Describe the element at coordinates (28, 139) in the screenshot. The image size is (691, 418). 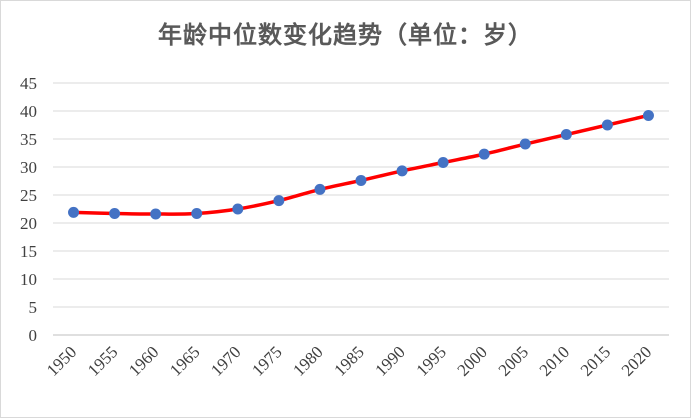
I see `y-tick-label: 35` at that location.